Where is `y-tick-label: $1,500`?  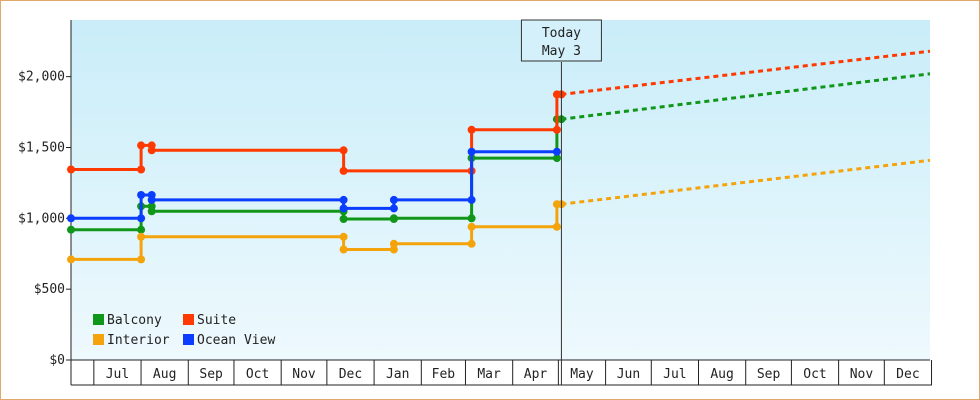 y-tick-label: $1,500 is located at coordinates (41, 148).